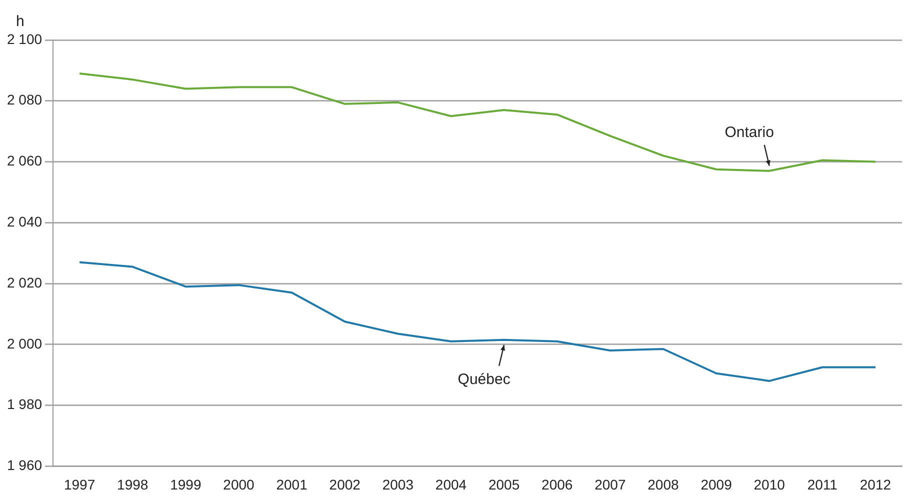 The width and height of the screenshot is (910, 499). Describe the element at coordinates (345, 484) in the screenshot. I see `x-tick-label: 2002` at that location.